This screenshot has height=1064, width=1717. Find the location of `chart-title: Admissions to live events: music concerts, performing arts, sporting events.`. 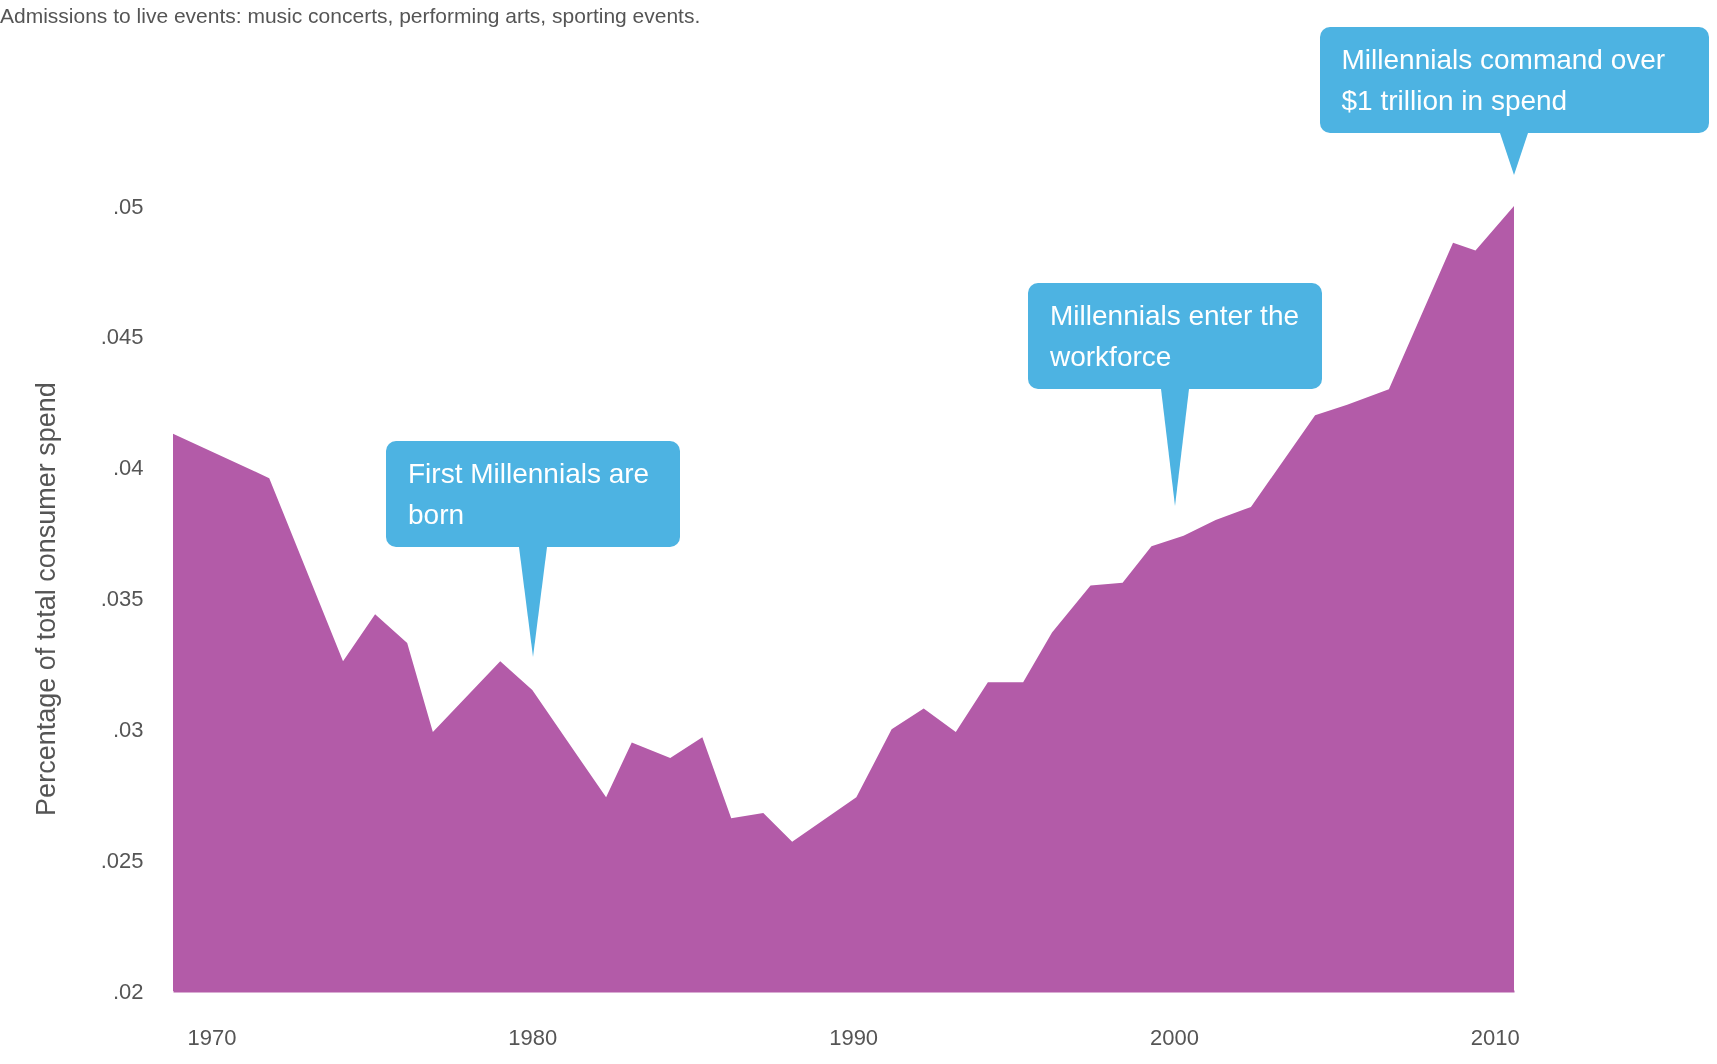

chart-title: Admissions to live events: music concerts, performing arts, sporting events. is located at coordinates (350, 15).